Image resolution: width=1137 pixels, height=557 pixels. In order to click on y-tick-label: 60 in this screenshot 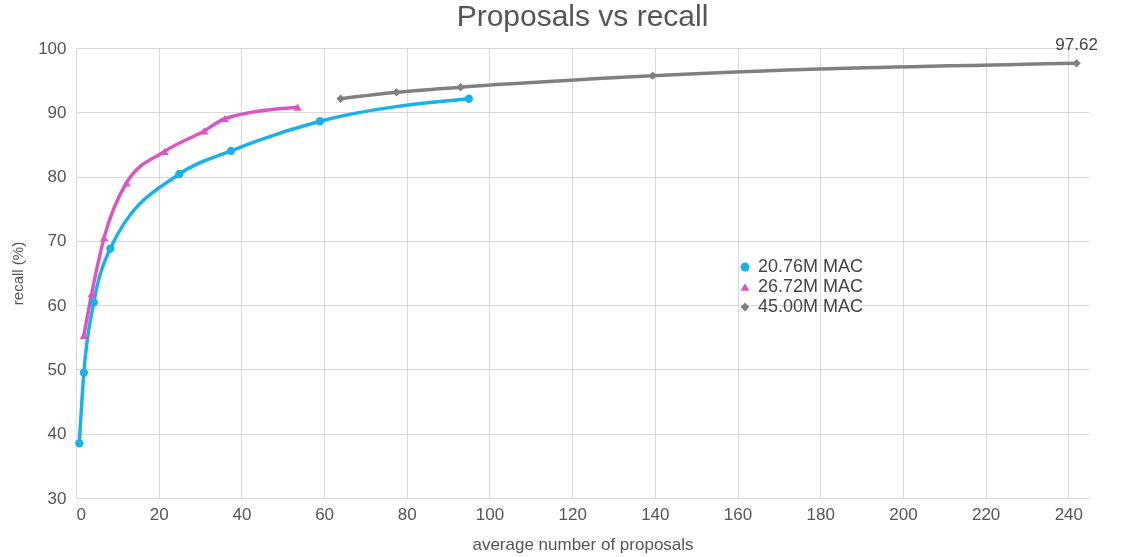, I will do `click(57, 305)`.